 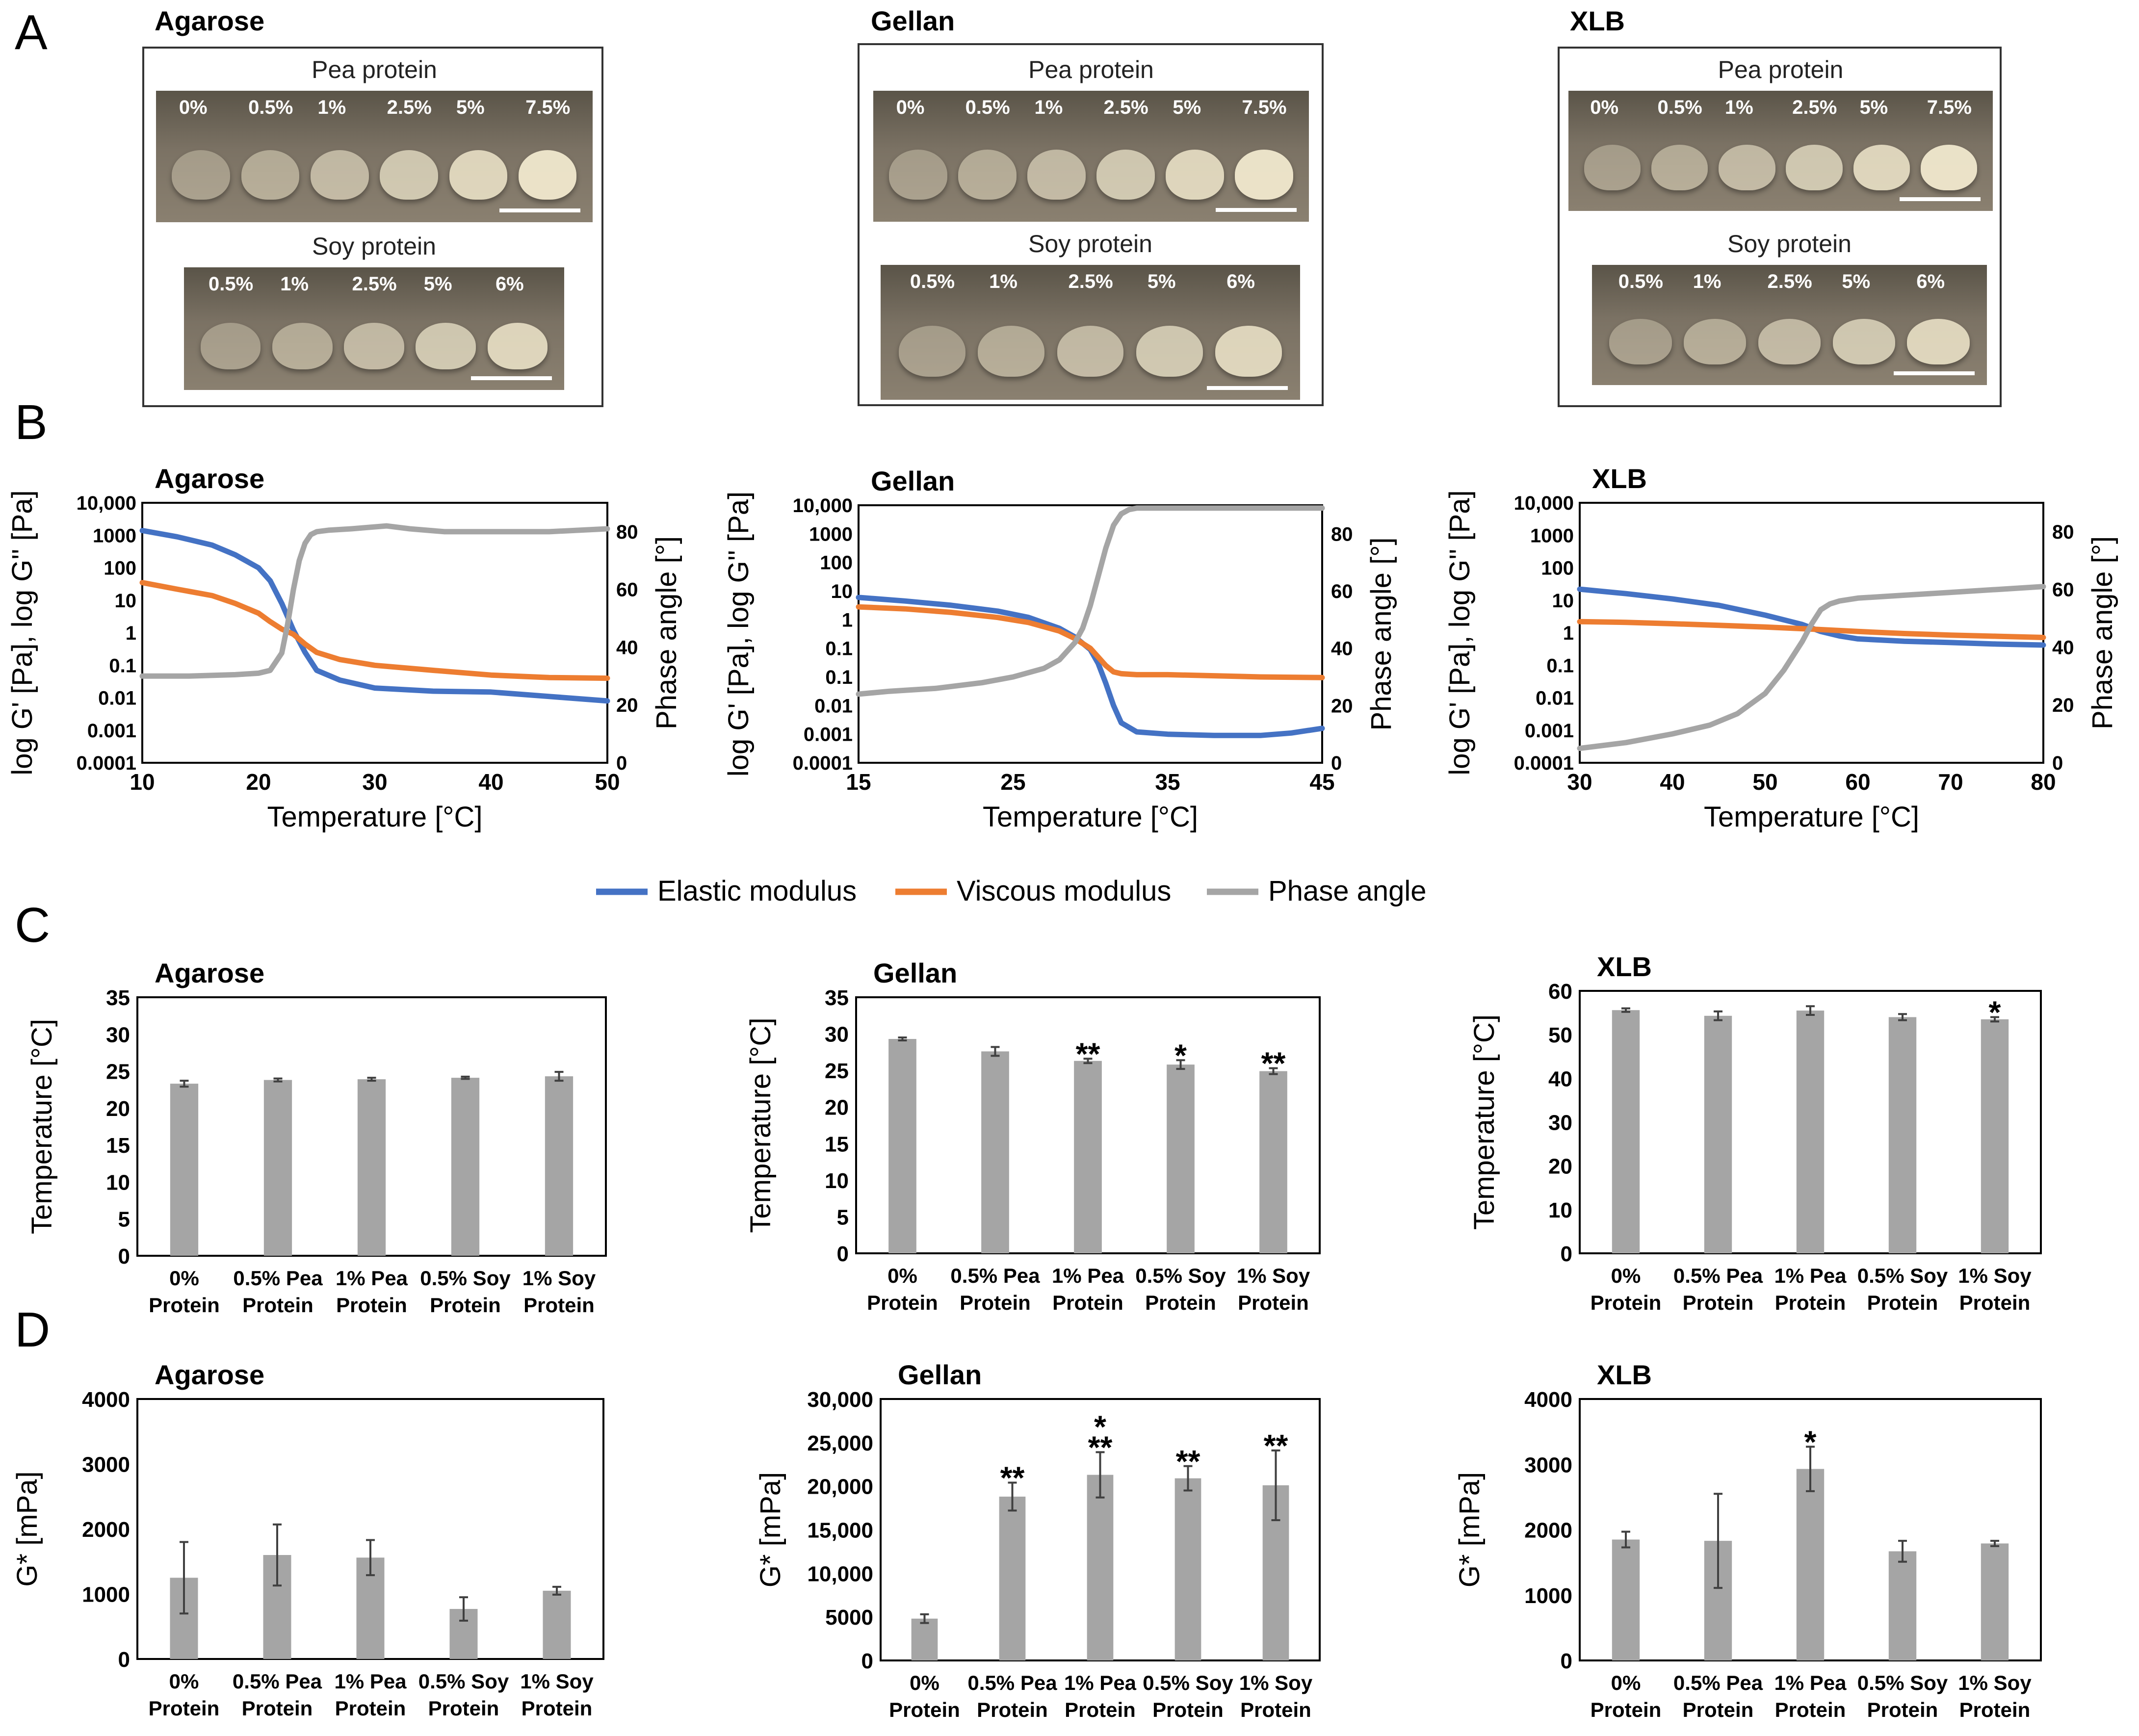 What do you see at coordinates (1012, 782) in the screenshot?
I see `x-tick-label: 25` at bounding box center [1012, 782].